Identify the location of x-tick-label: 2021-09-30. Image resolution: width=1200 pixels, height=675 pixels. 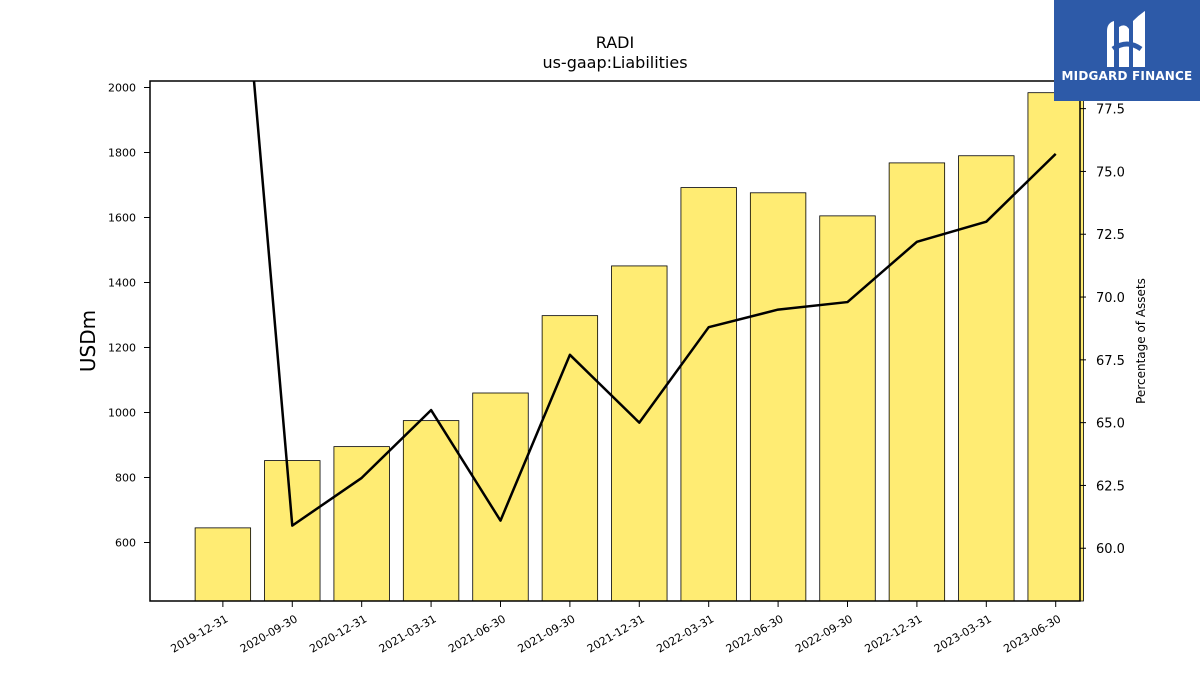
(547, 633).